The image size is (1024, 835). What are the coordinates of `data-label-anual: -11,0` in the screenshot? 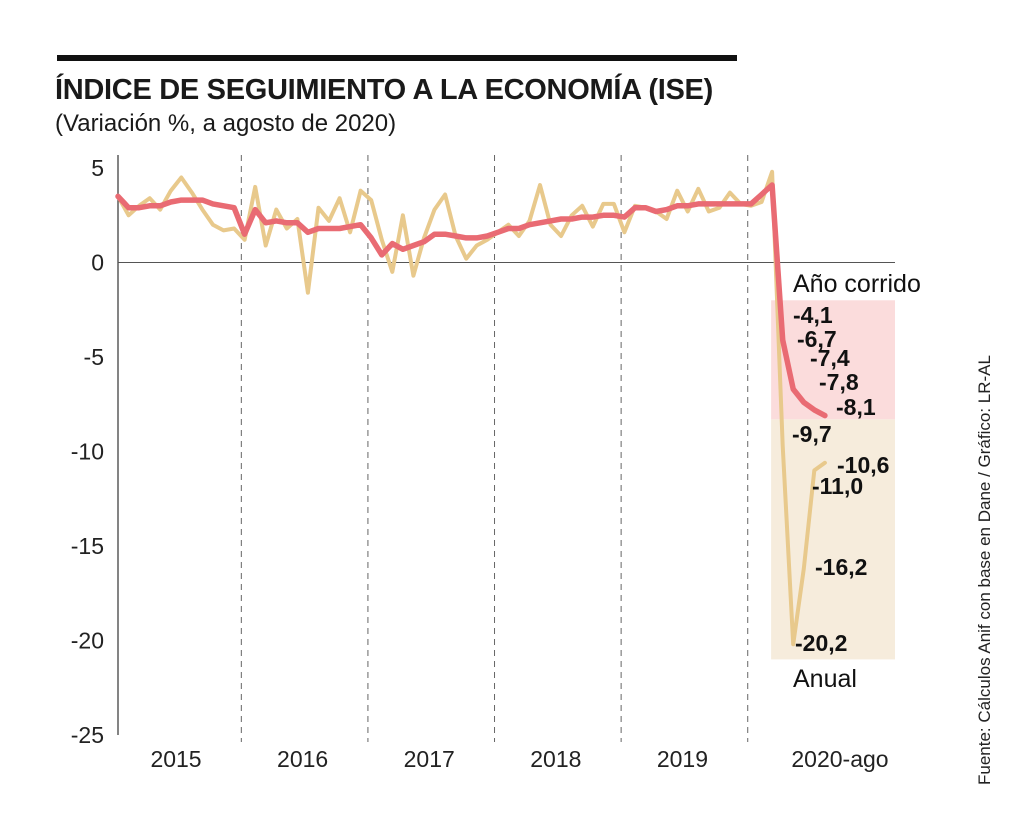 It's located at (837, 486).